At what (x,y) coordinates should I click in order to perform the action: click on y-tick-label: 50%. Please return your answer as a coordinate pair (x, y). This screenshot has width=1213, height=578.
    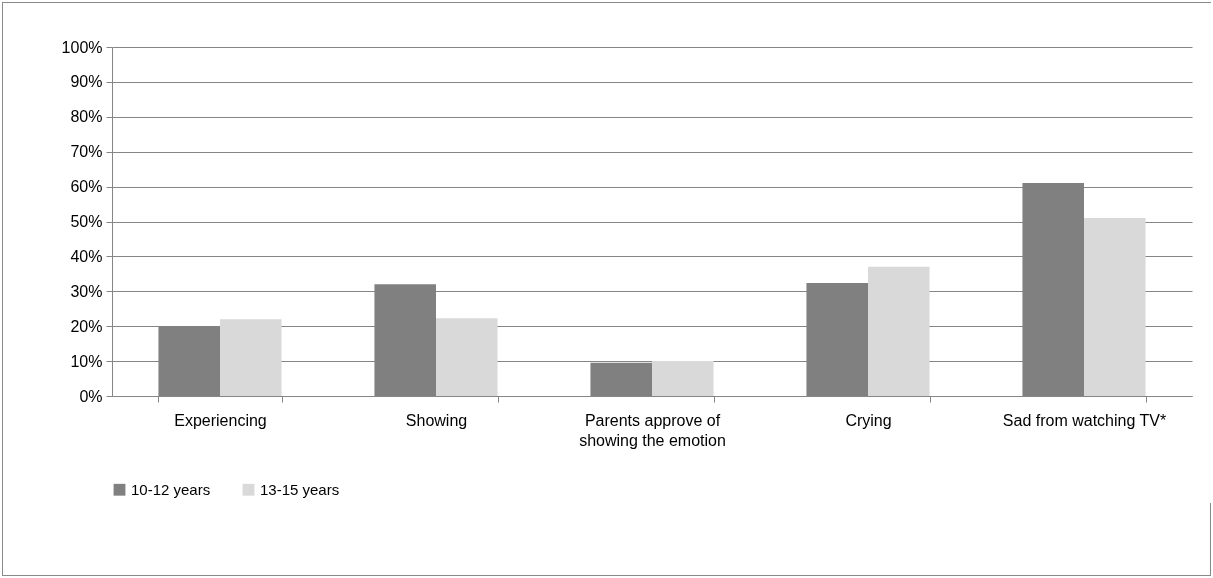
    Looking at the image, I should click on (86, 221).